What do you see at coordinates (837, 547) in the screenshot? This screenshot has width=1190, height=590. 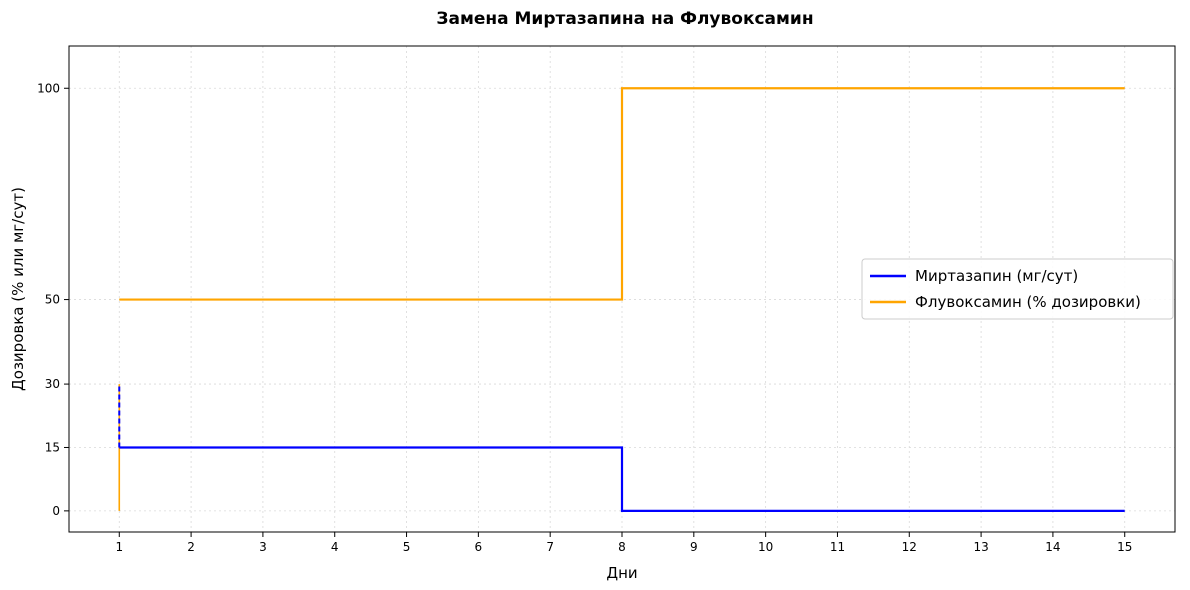 I see `x-tick-label: 11` at bounding box center [837, 547].